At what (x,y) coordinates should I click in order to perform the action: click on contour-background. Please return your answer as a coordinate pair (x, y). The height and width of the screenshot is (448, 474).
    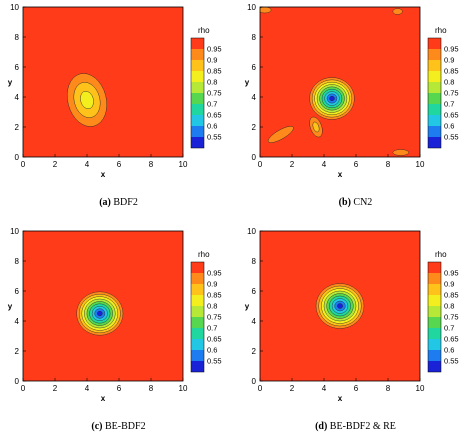
    Looking at the image, I should click on (103, 82).